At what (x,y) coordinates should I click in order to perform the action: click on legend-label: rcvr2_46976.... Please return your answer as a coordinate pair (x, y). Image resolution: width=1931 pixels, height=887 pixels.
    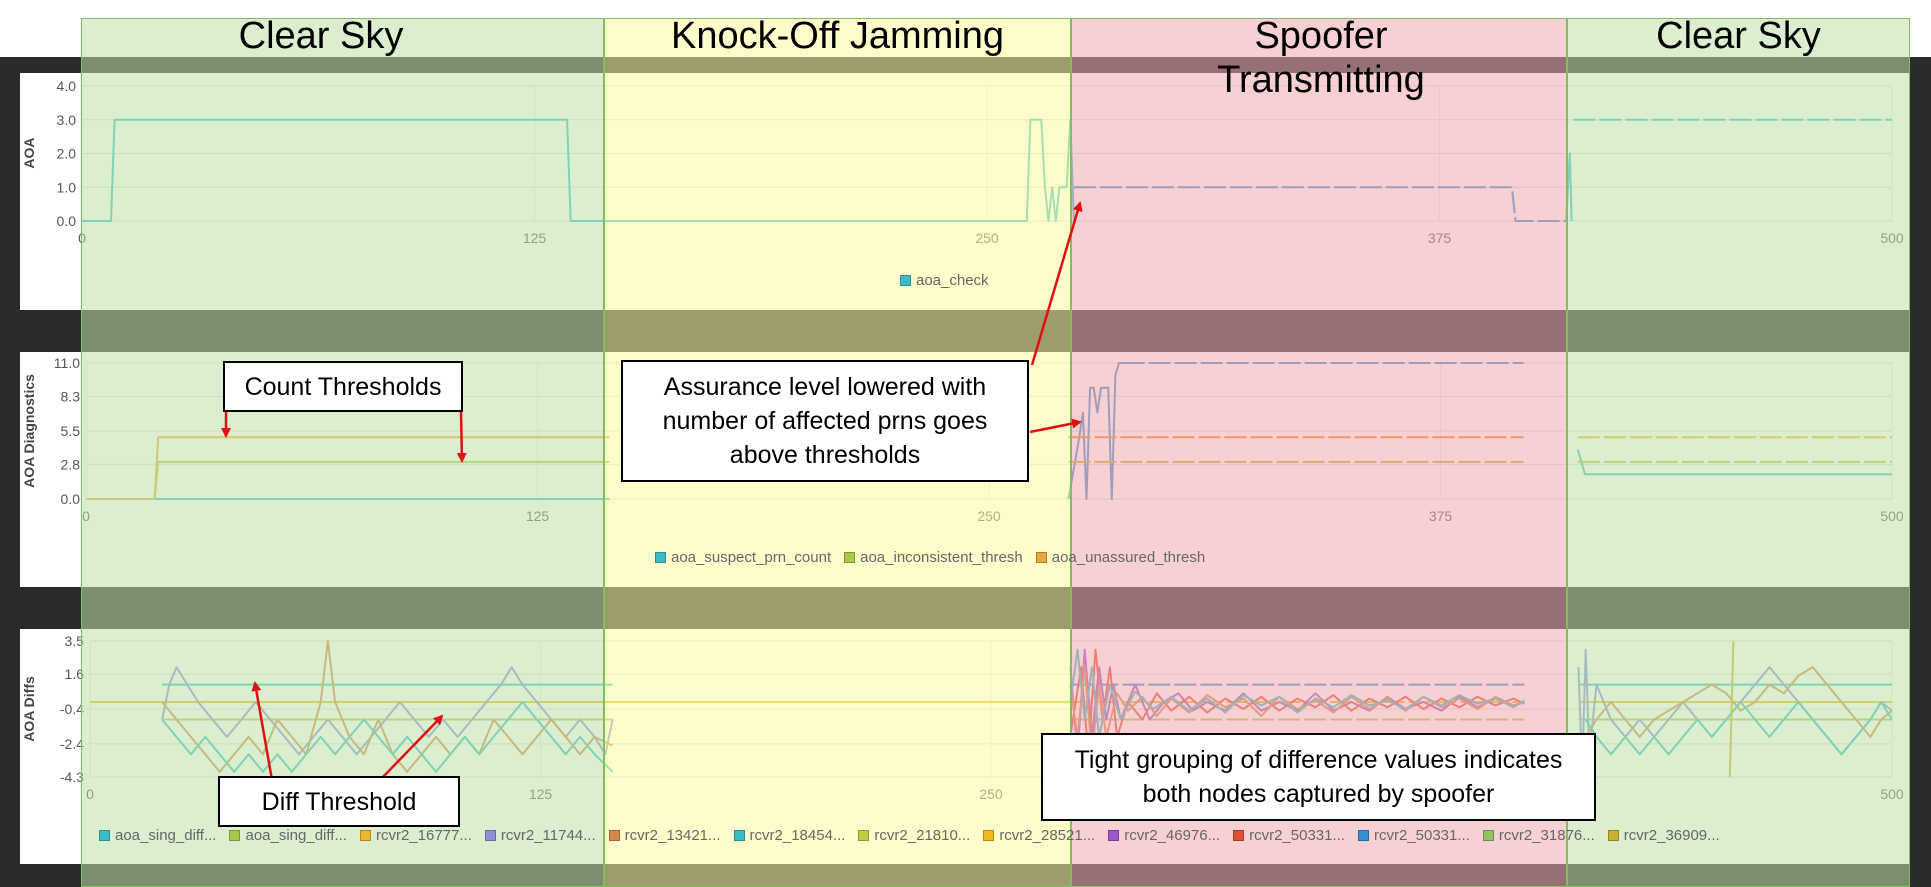
    Looking at the image, I should click on (1172, 835).